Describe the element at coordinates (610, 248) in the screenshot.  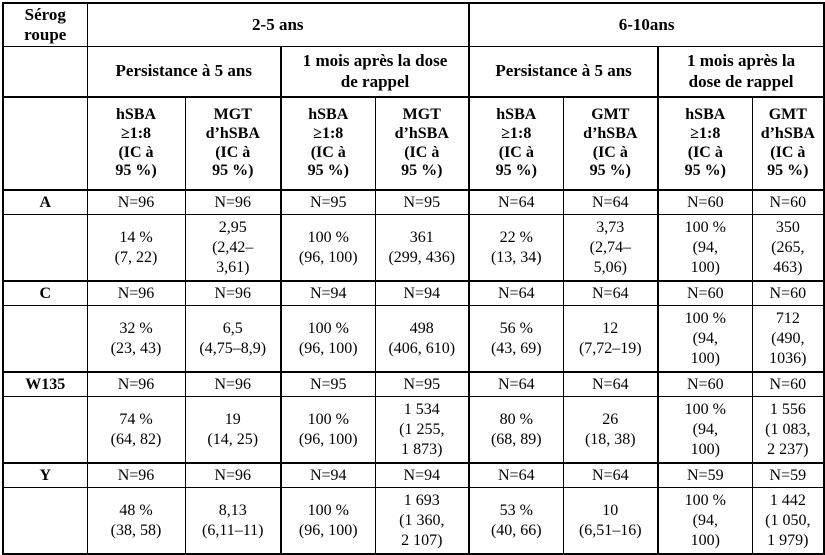
I see `value-cell: 3,73 (2,74– 5,06)` at that location.